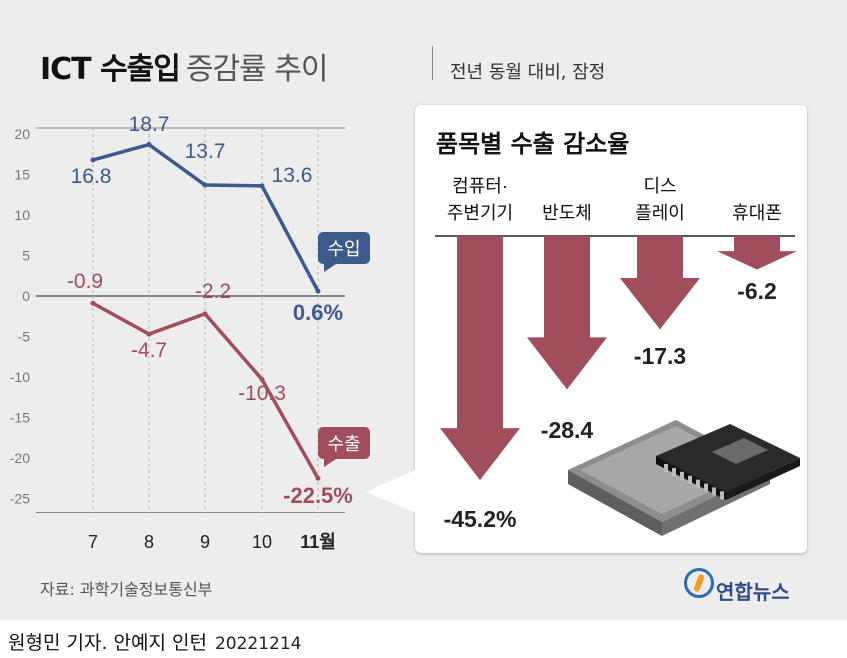  I want to click on bar-value-label: -45.2%, so click(480, 519).